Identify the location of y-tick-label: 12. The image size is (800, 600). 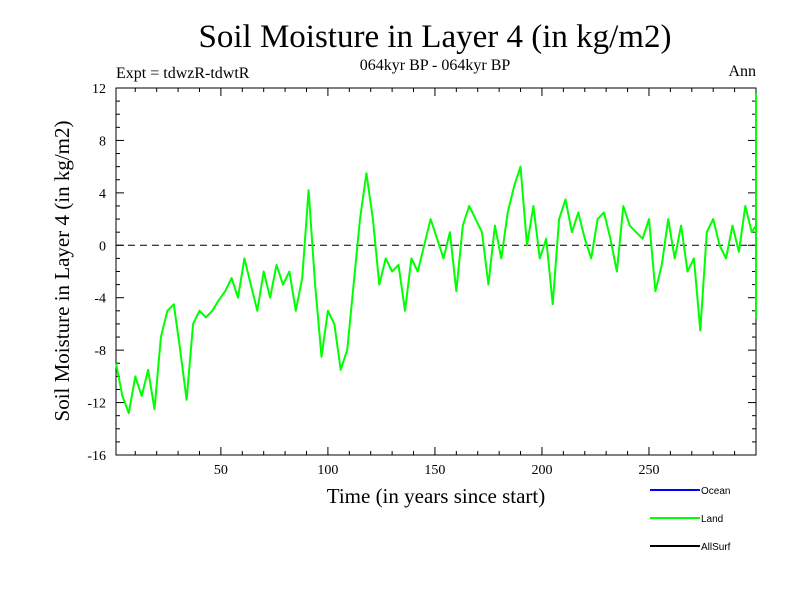
(99, 89).